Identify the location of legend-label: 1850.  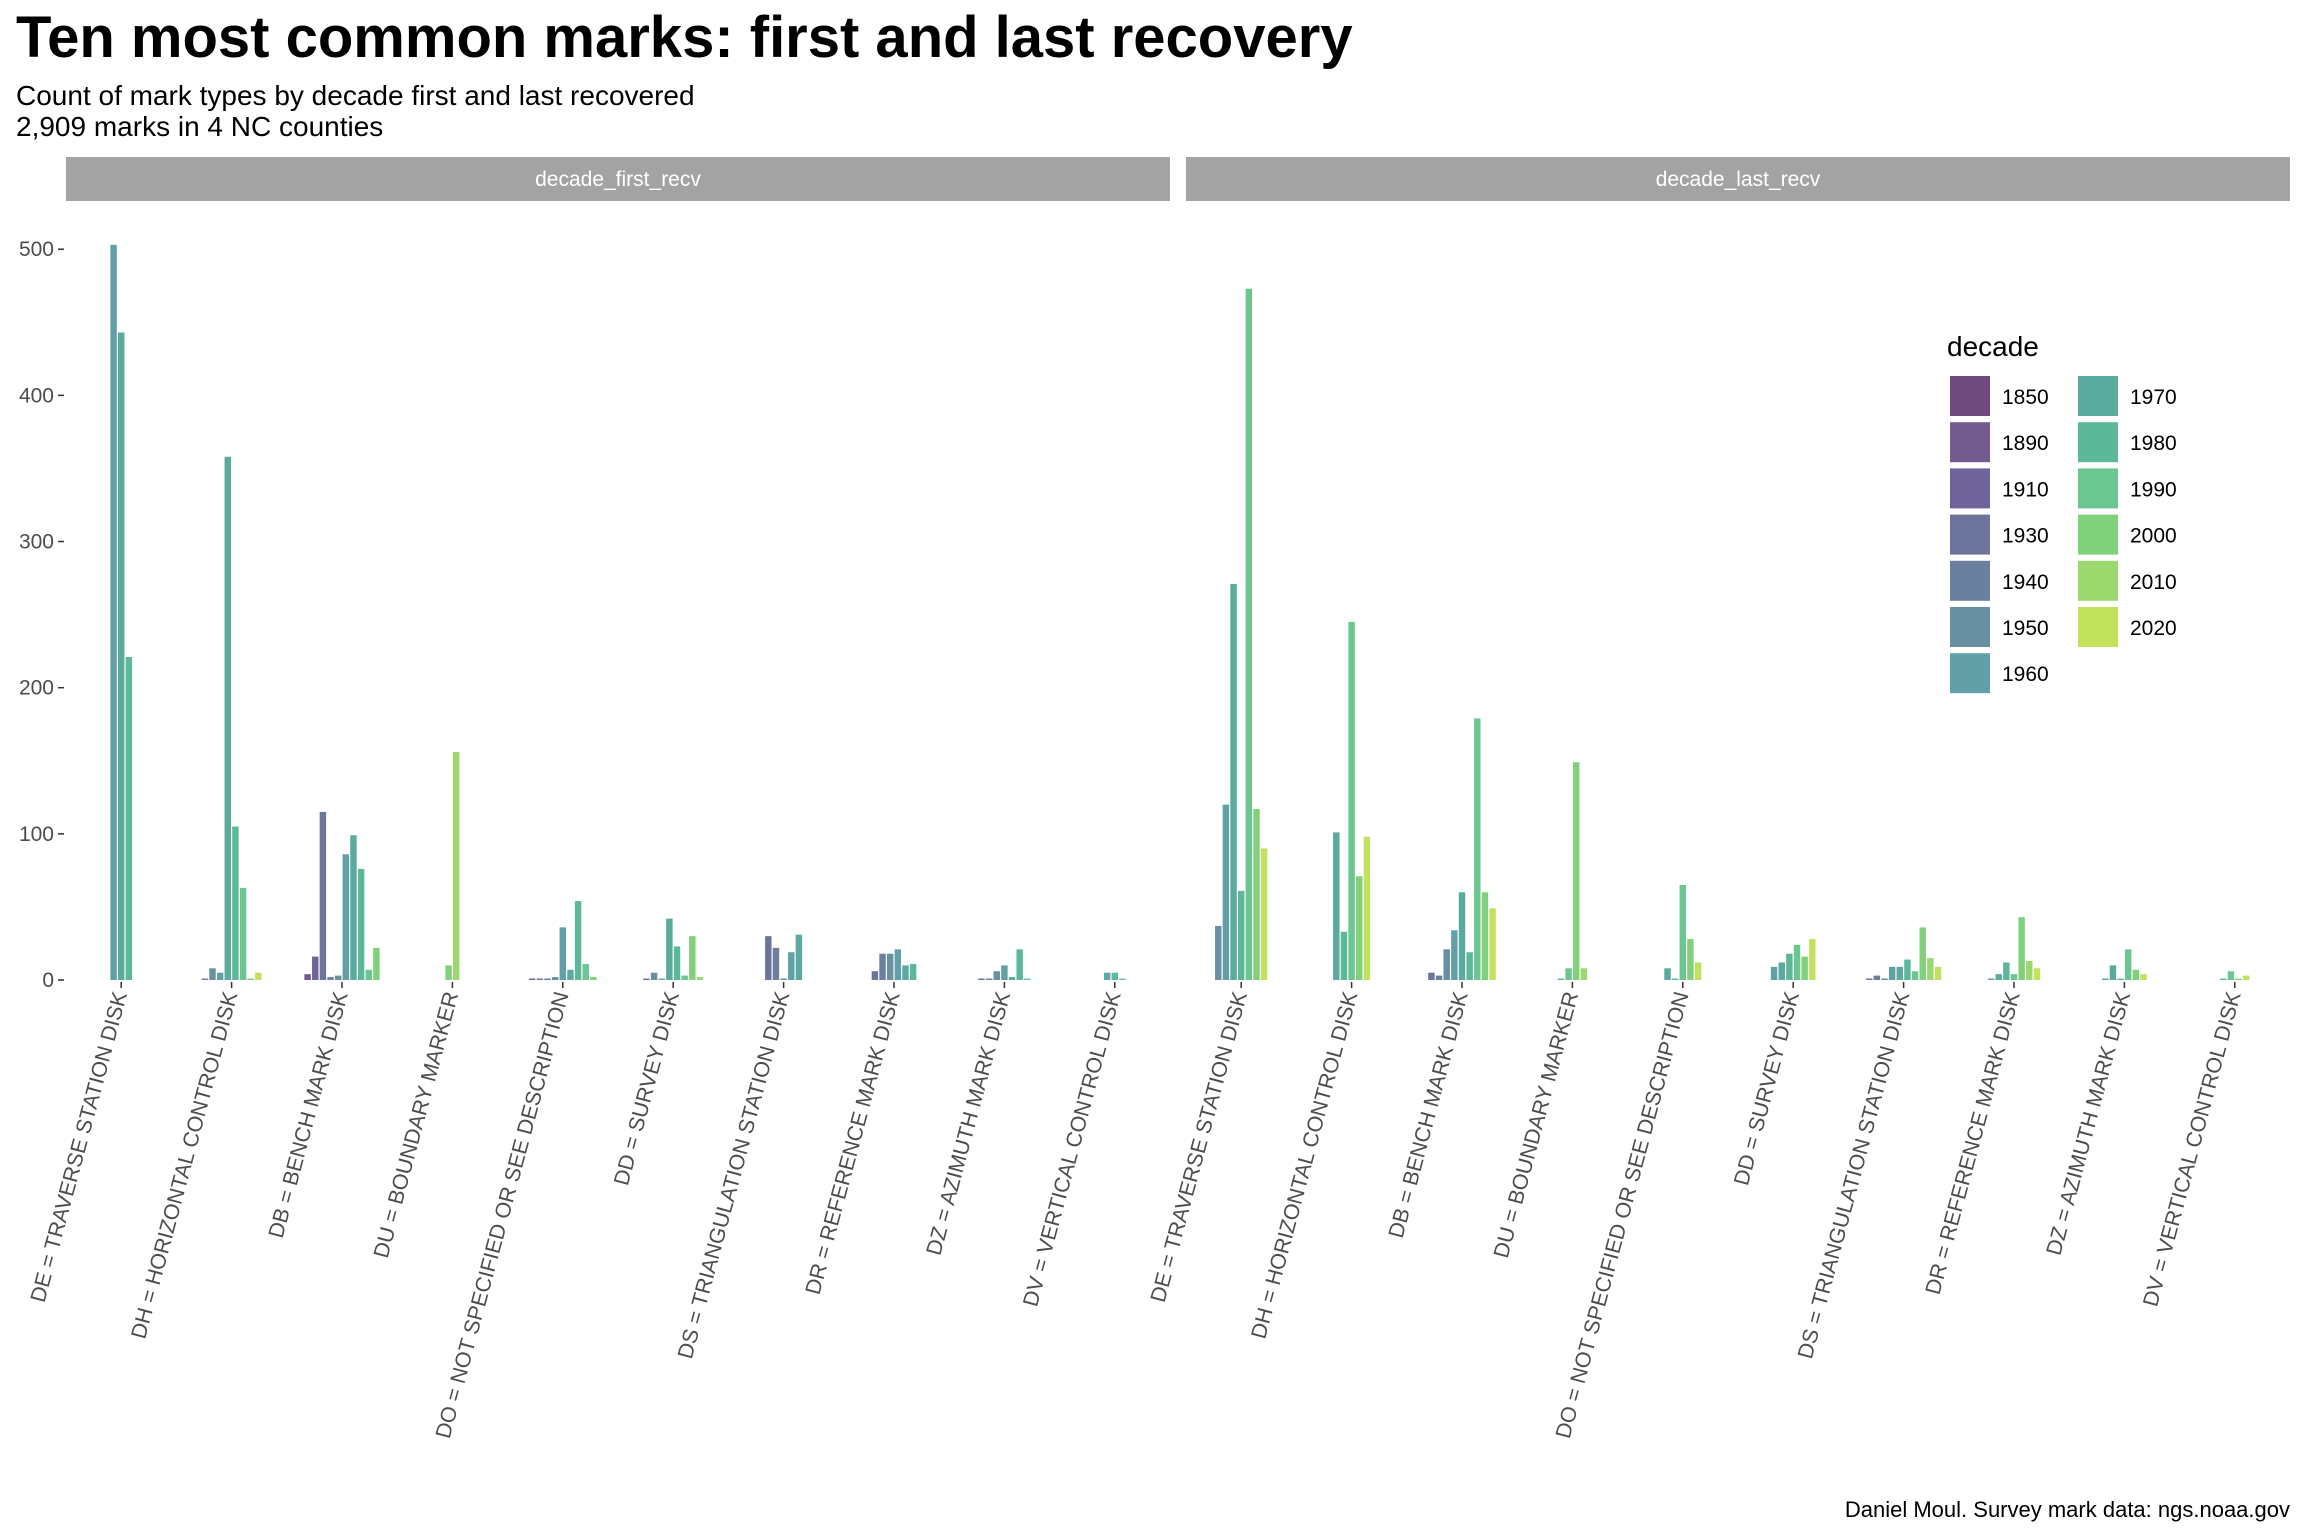
(2025, 397).